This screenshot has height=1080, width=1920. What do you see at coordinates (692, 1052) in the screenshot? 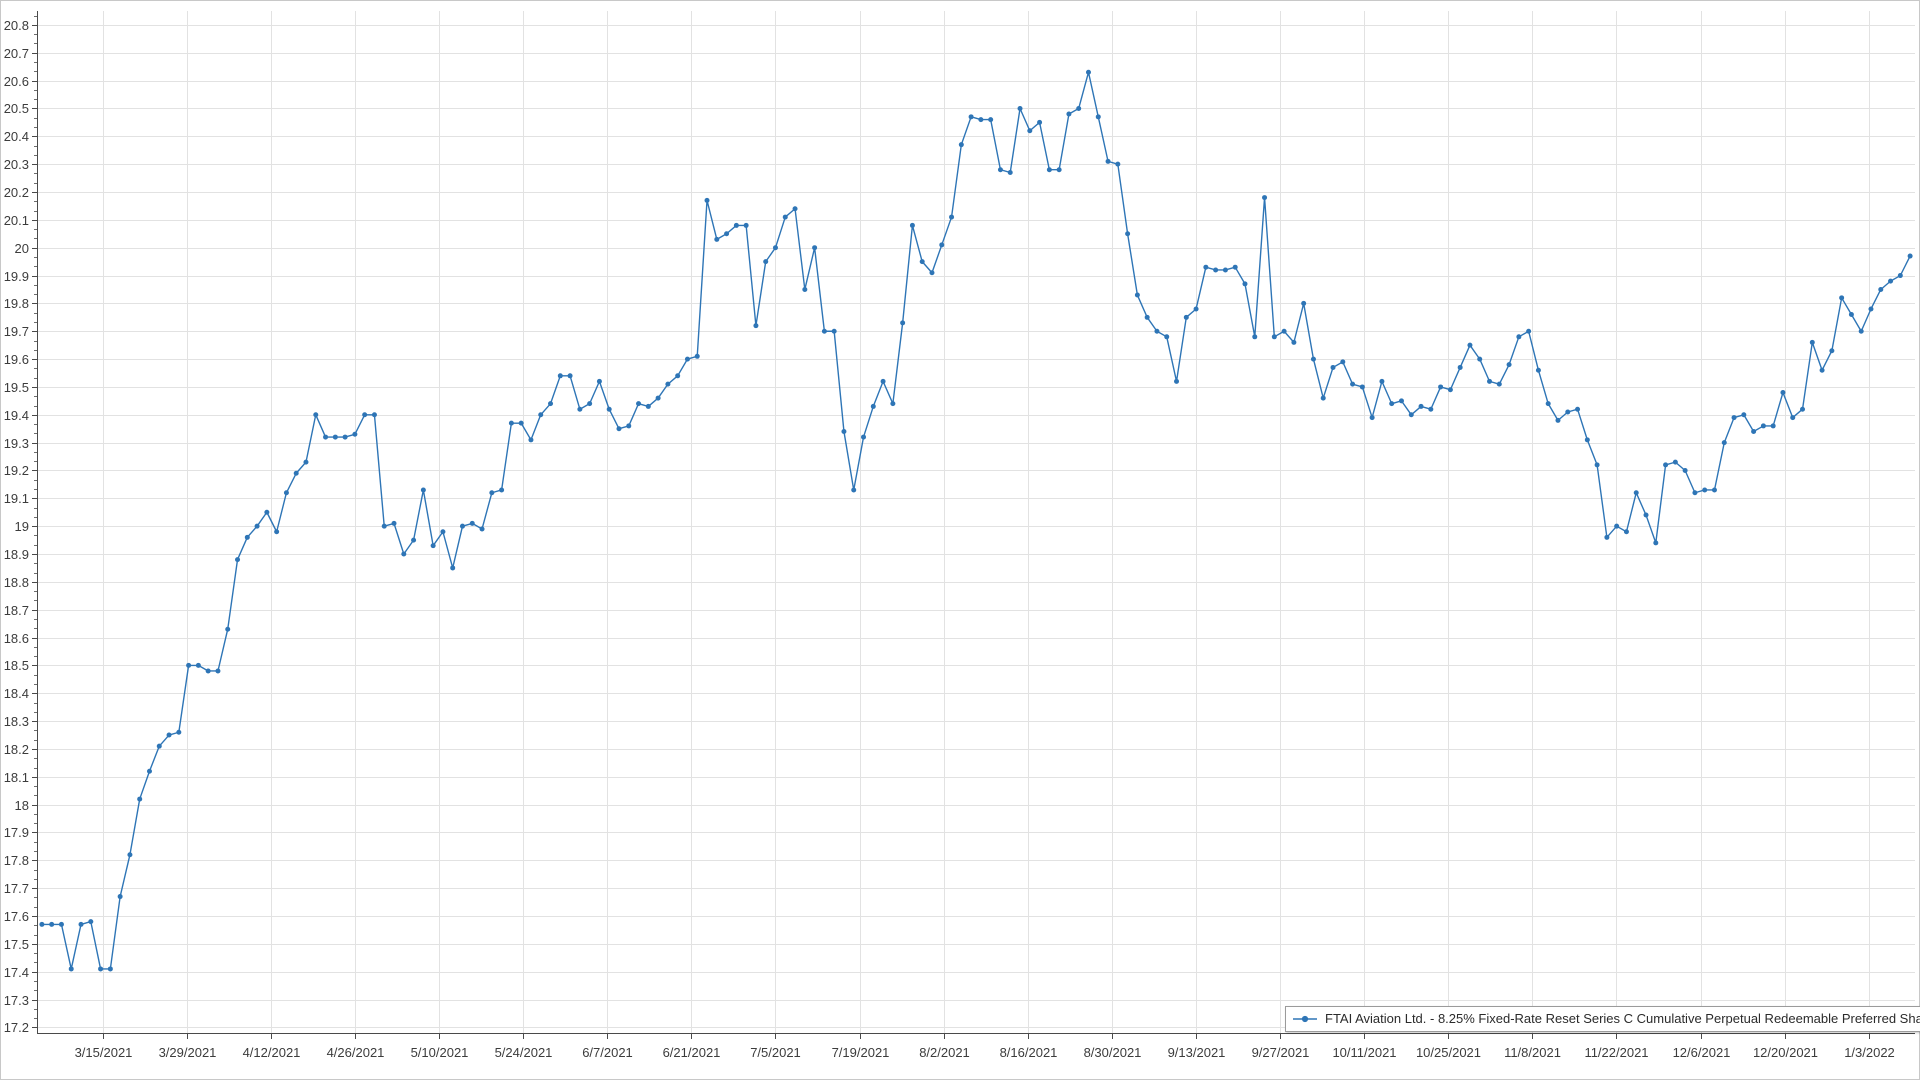
I see `x-tick-label: 6/21/2021` at bounding box center [692, 1052].